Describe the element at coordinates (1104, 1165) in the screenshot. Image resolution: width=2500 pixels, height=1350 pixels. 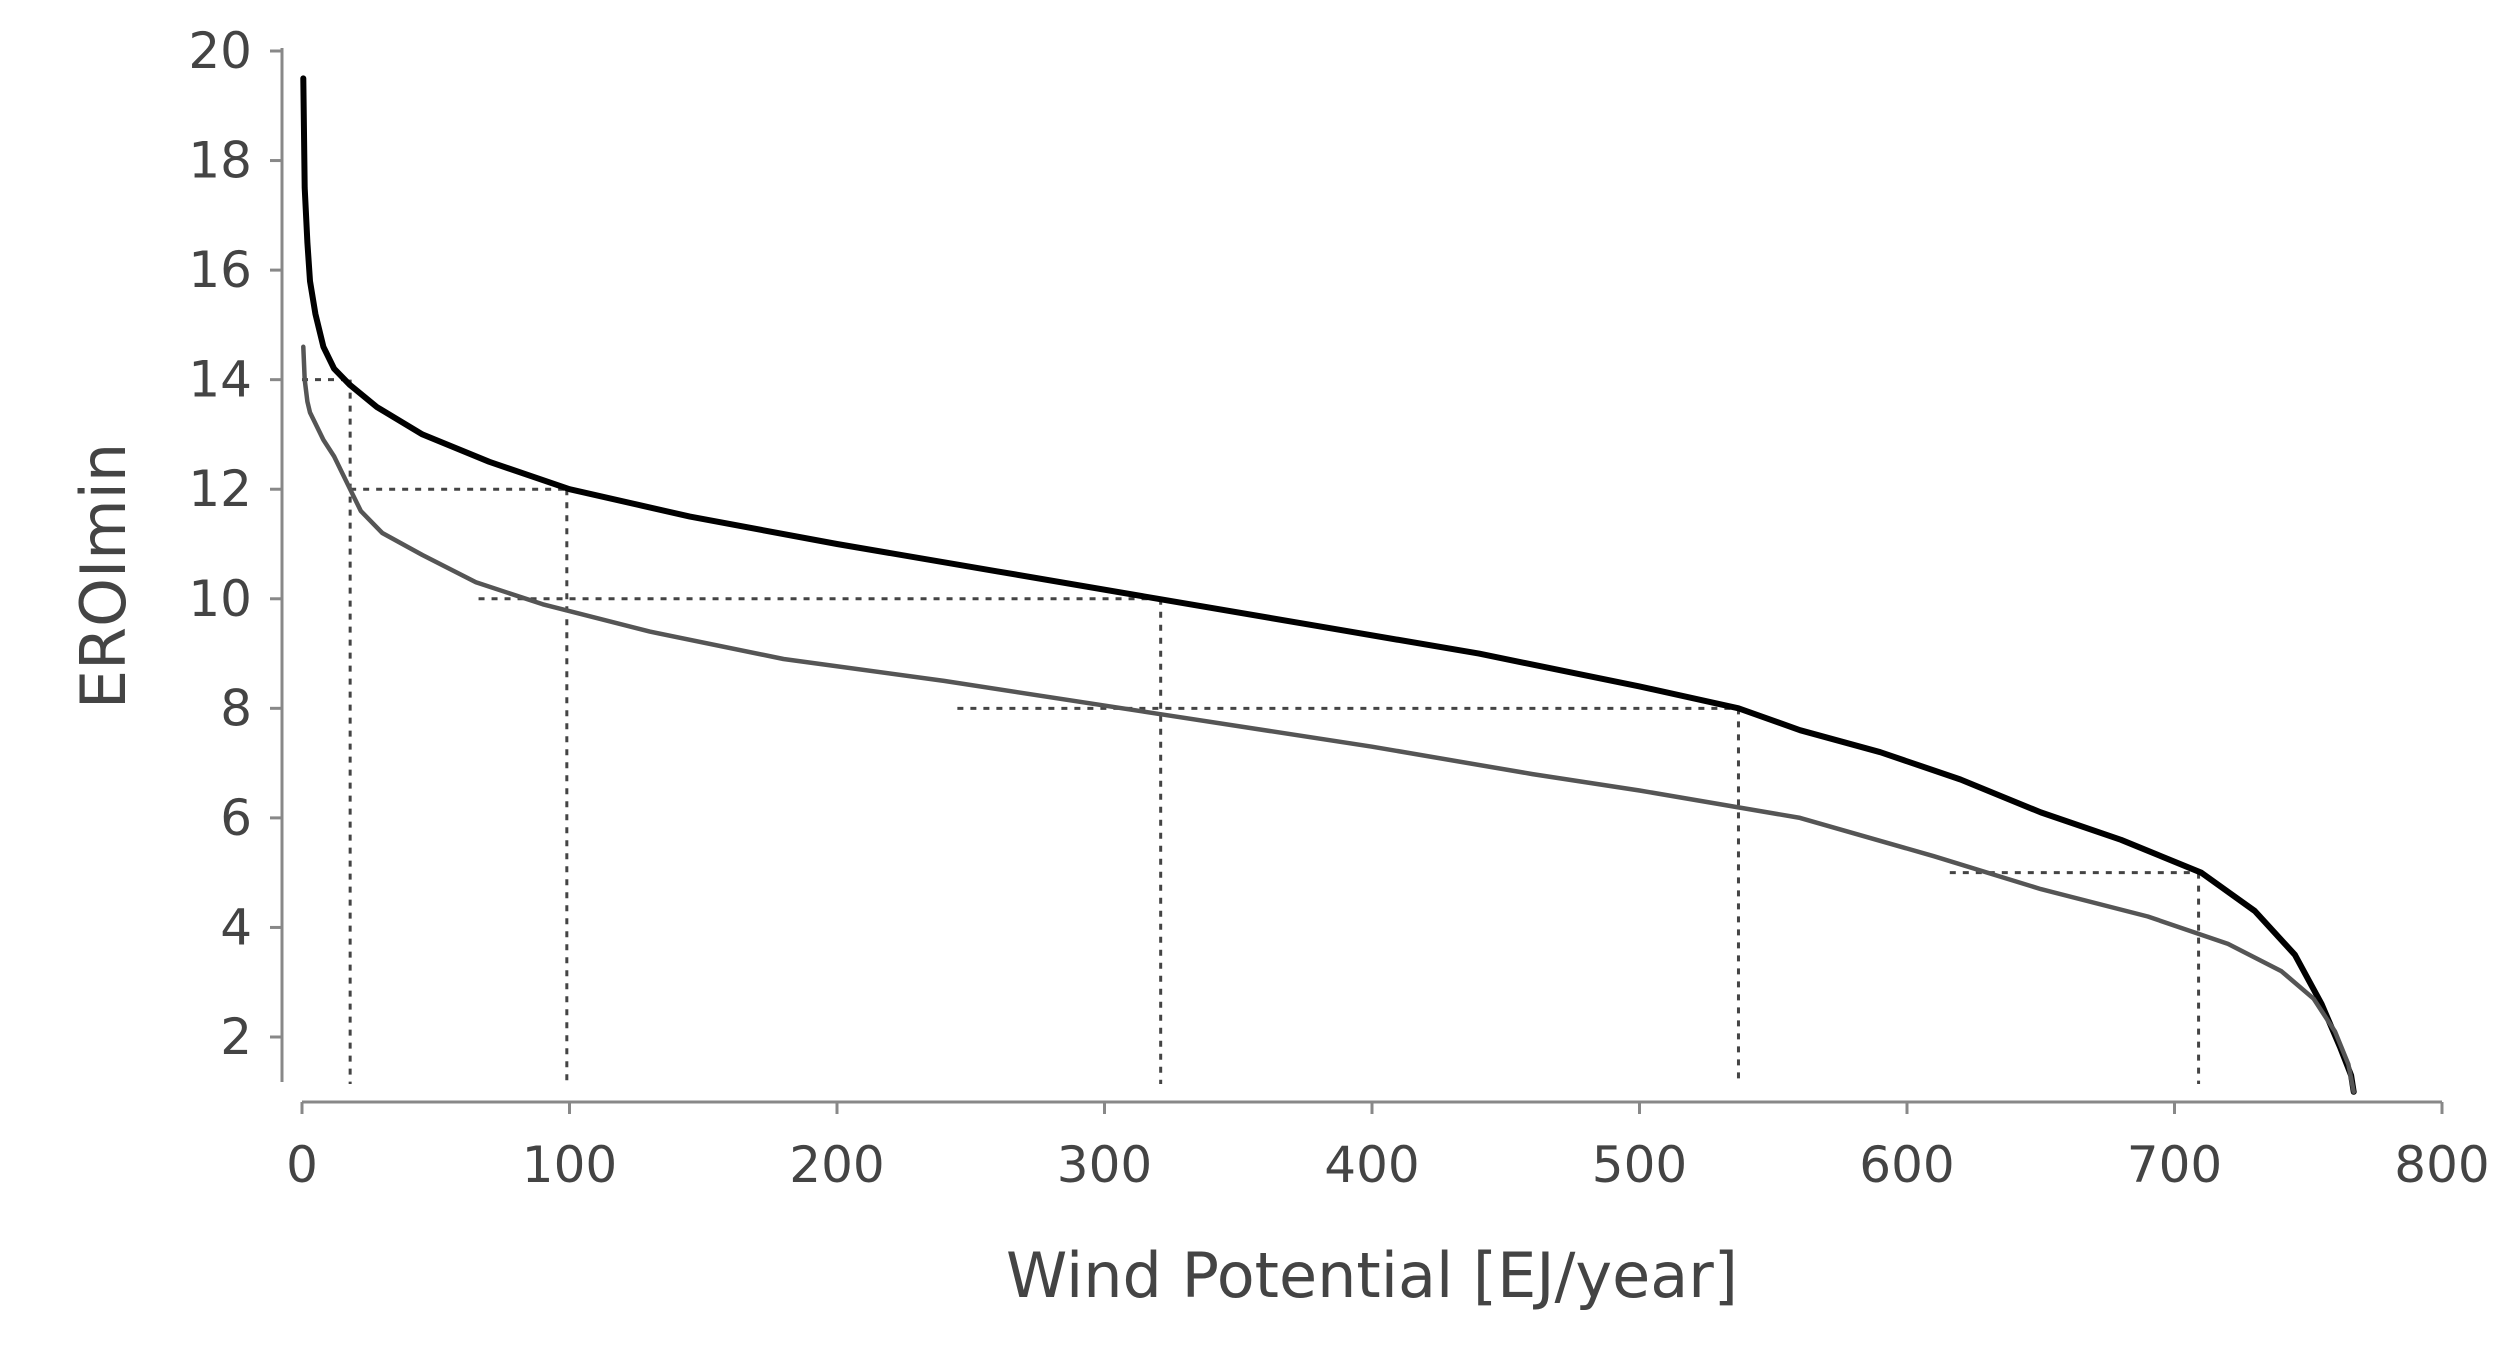
I see `x-tick-label: 300` at that location.